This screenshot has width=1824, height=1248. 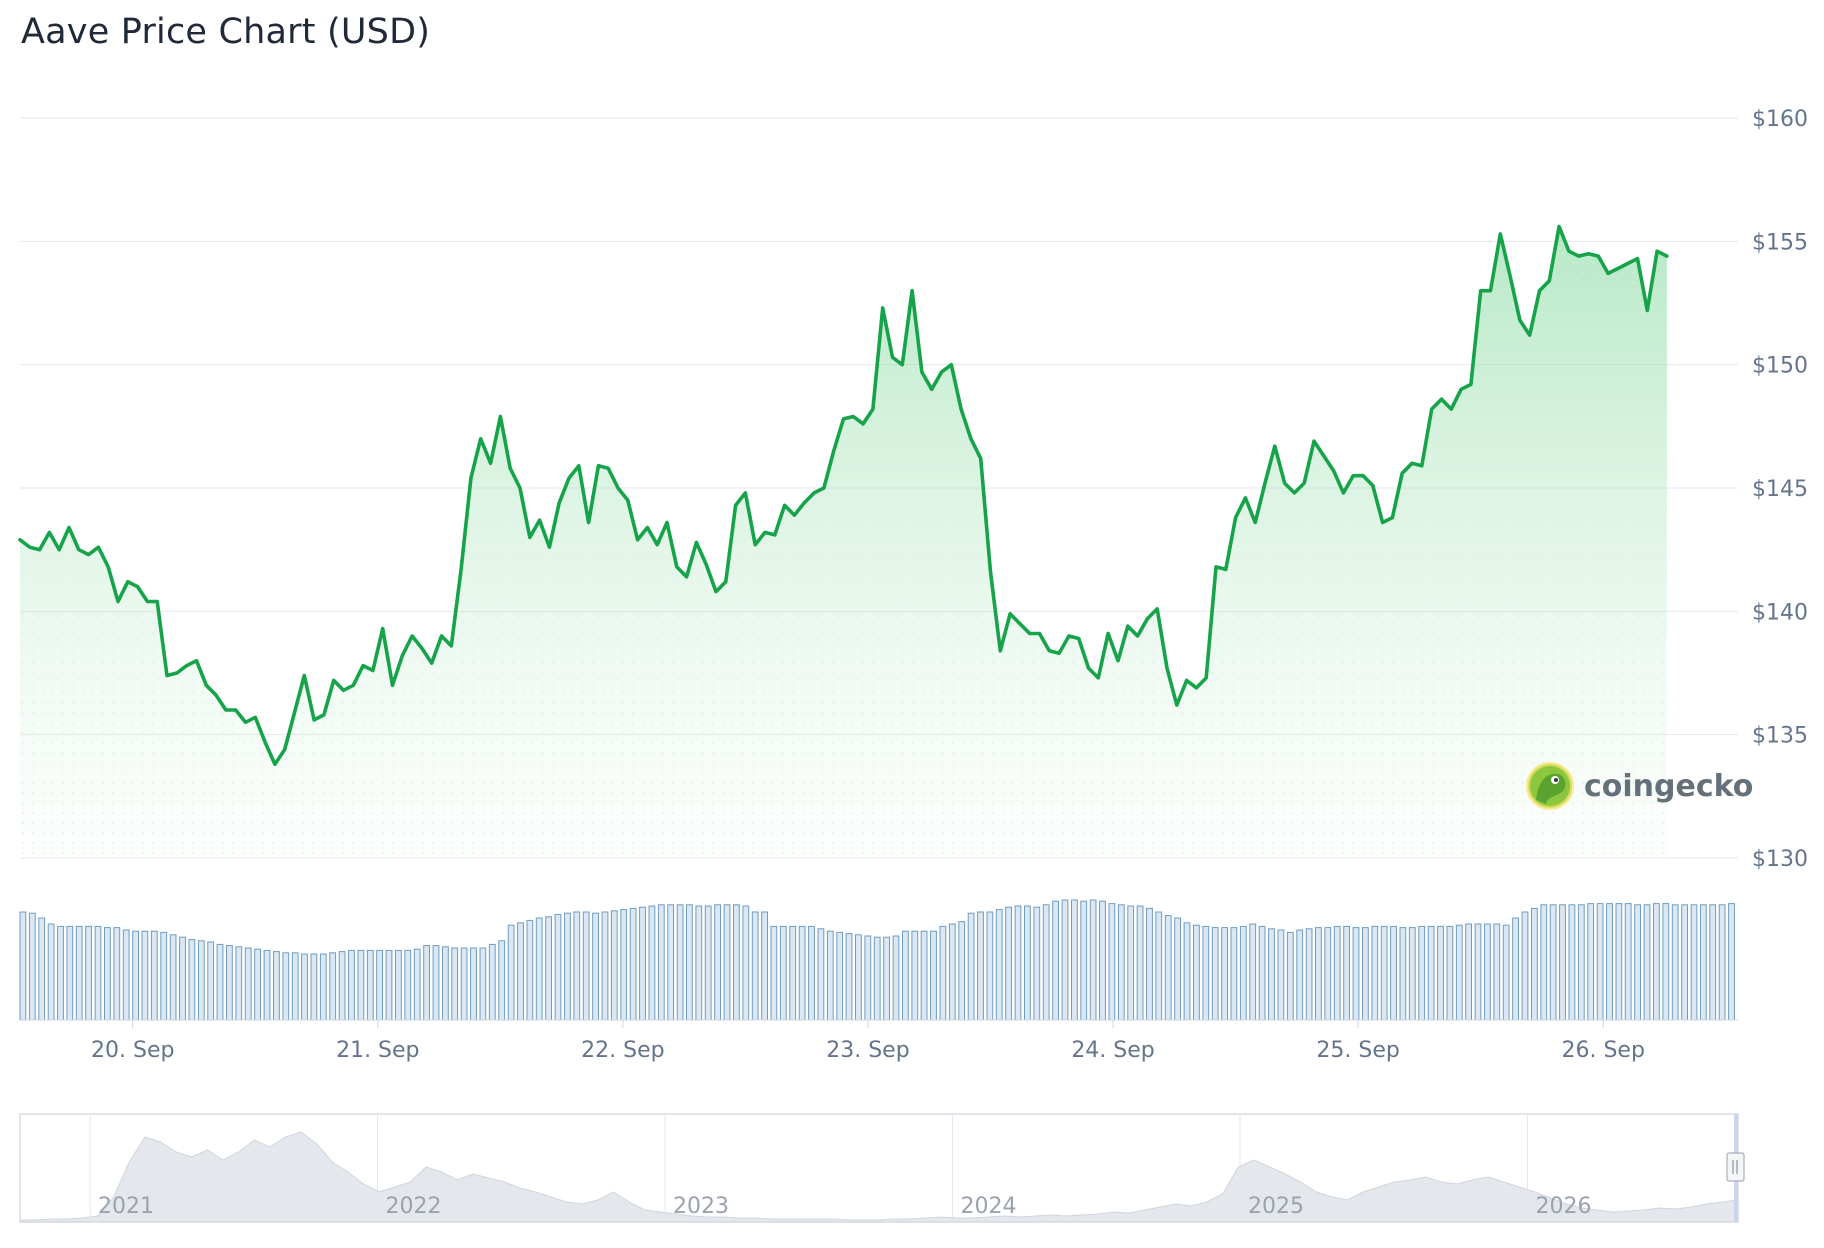 What do you see at coordinates (1276, 1206) in the screenshot?
I see `navigator-year-label: 2025` at bounding box center [1276, 1206].